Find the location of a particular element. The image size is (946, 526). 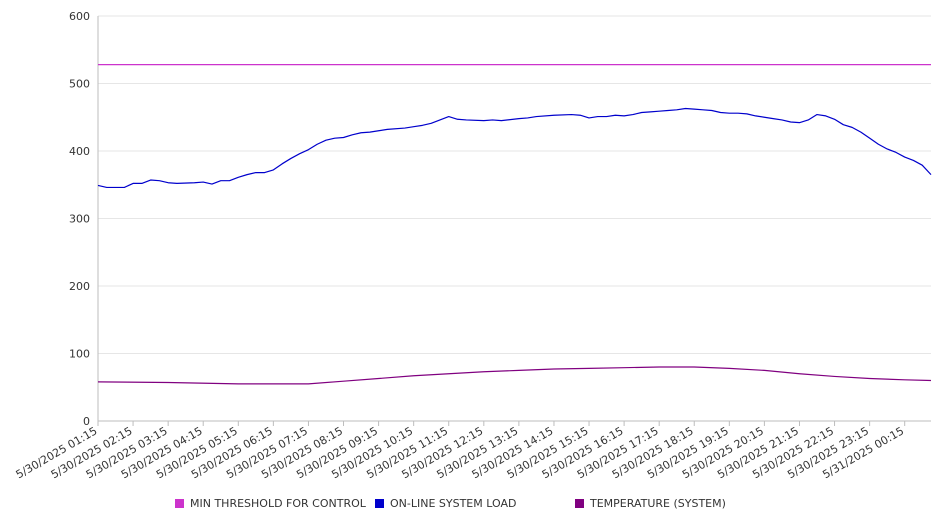

y-tick-label: 200 is located at coordinates (79, 286).